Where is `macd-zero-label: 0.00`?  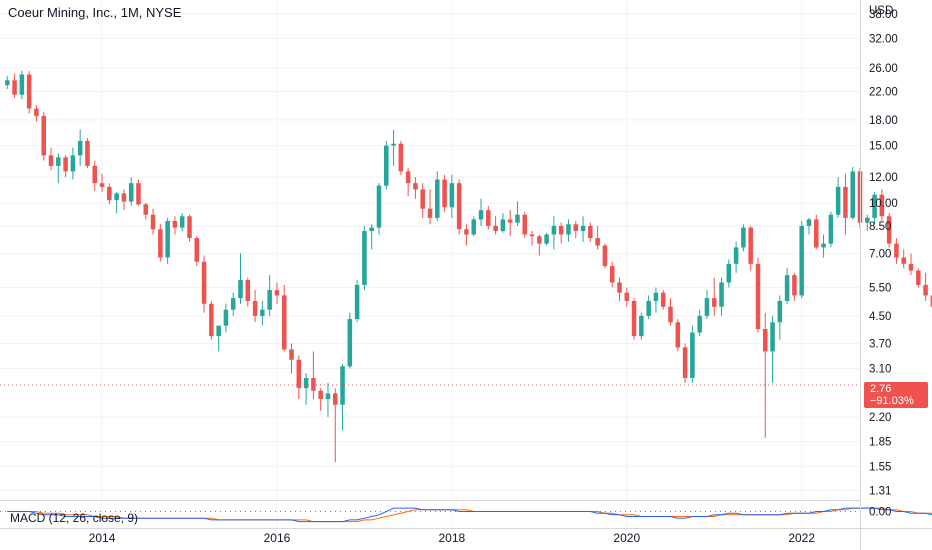 macd-zero-label: 0.00 is located at coordinates (880, 512).